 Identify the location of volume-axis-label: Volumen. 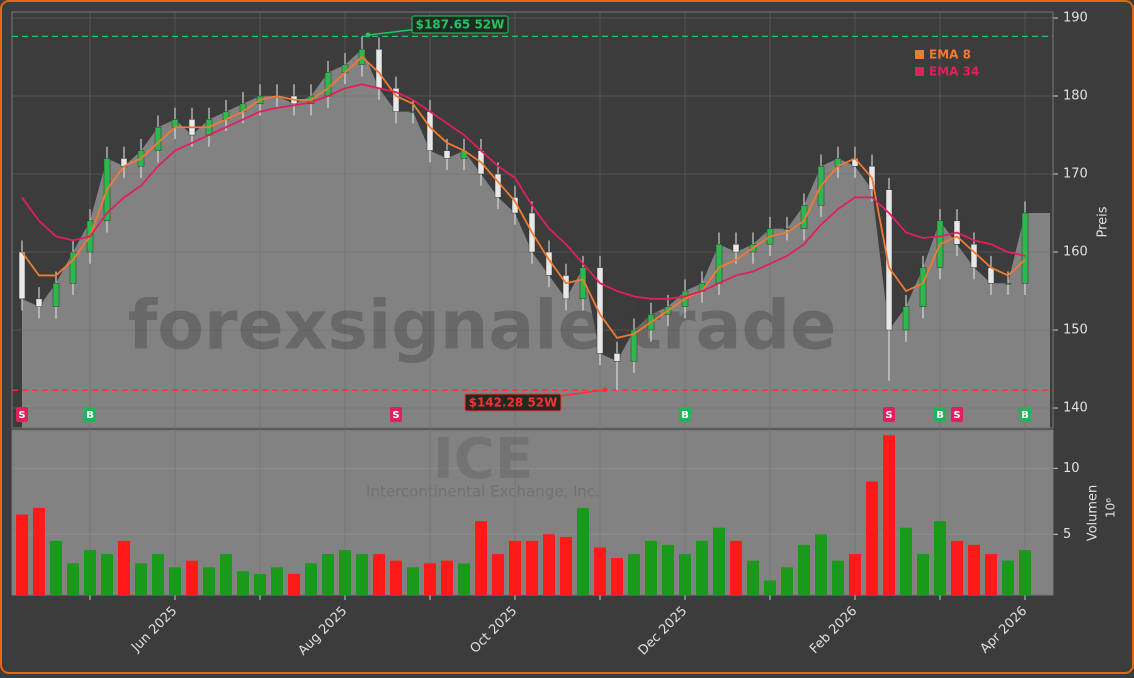
(1093, 513).